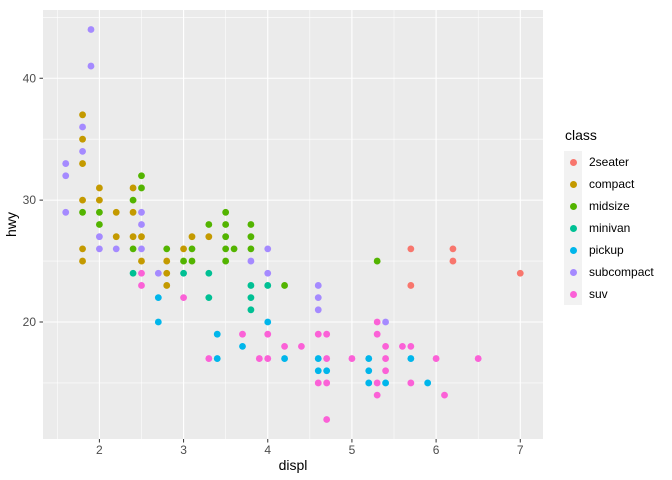  Describe the element at coordinates (609, 272) in the screenshot. I see `legend-item: subcompact` at that location.